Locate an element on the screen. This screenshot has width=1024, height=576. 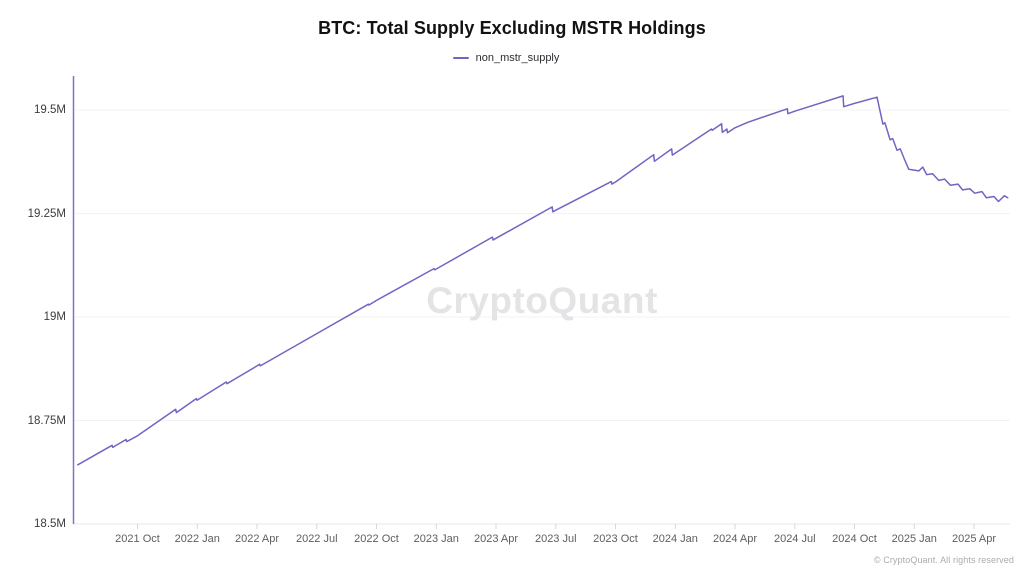
legend-label: non_mstr_supply is located at coordinates (517, 58).